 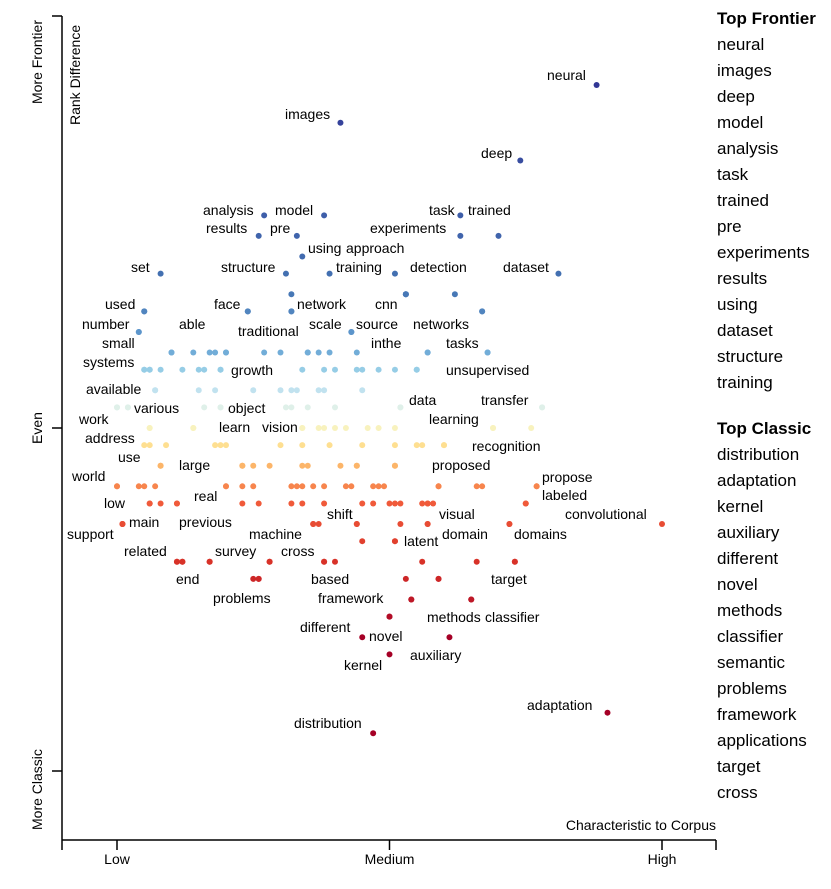 What do you see at coordinates (558, 273) in the screenshot?
I see `term-point-dataset` at bounding box center [558, 273].